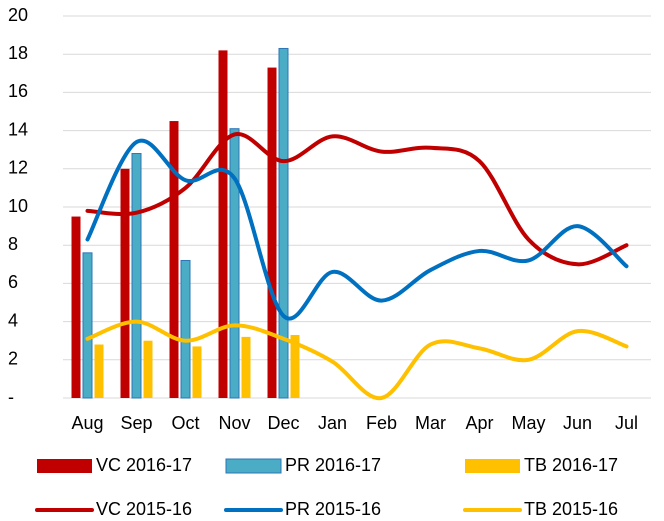 This screenshot has height=521, width=664. What do you see at coordinates (13, 282) in the screenshot?
I see `y-tick-label: 6` at bounding box center [13, 282].